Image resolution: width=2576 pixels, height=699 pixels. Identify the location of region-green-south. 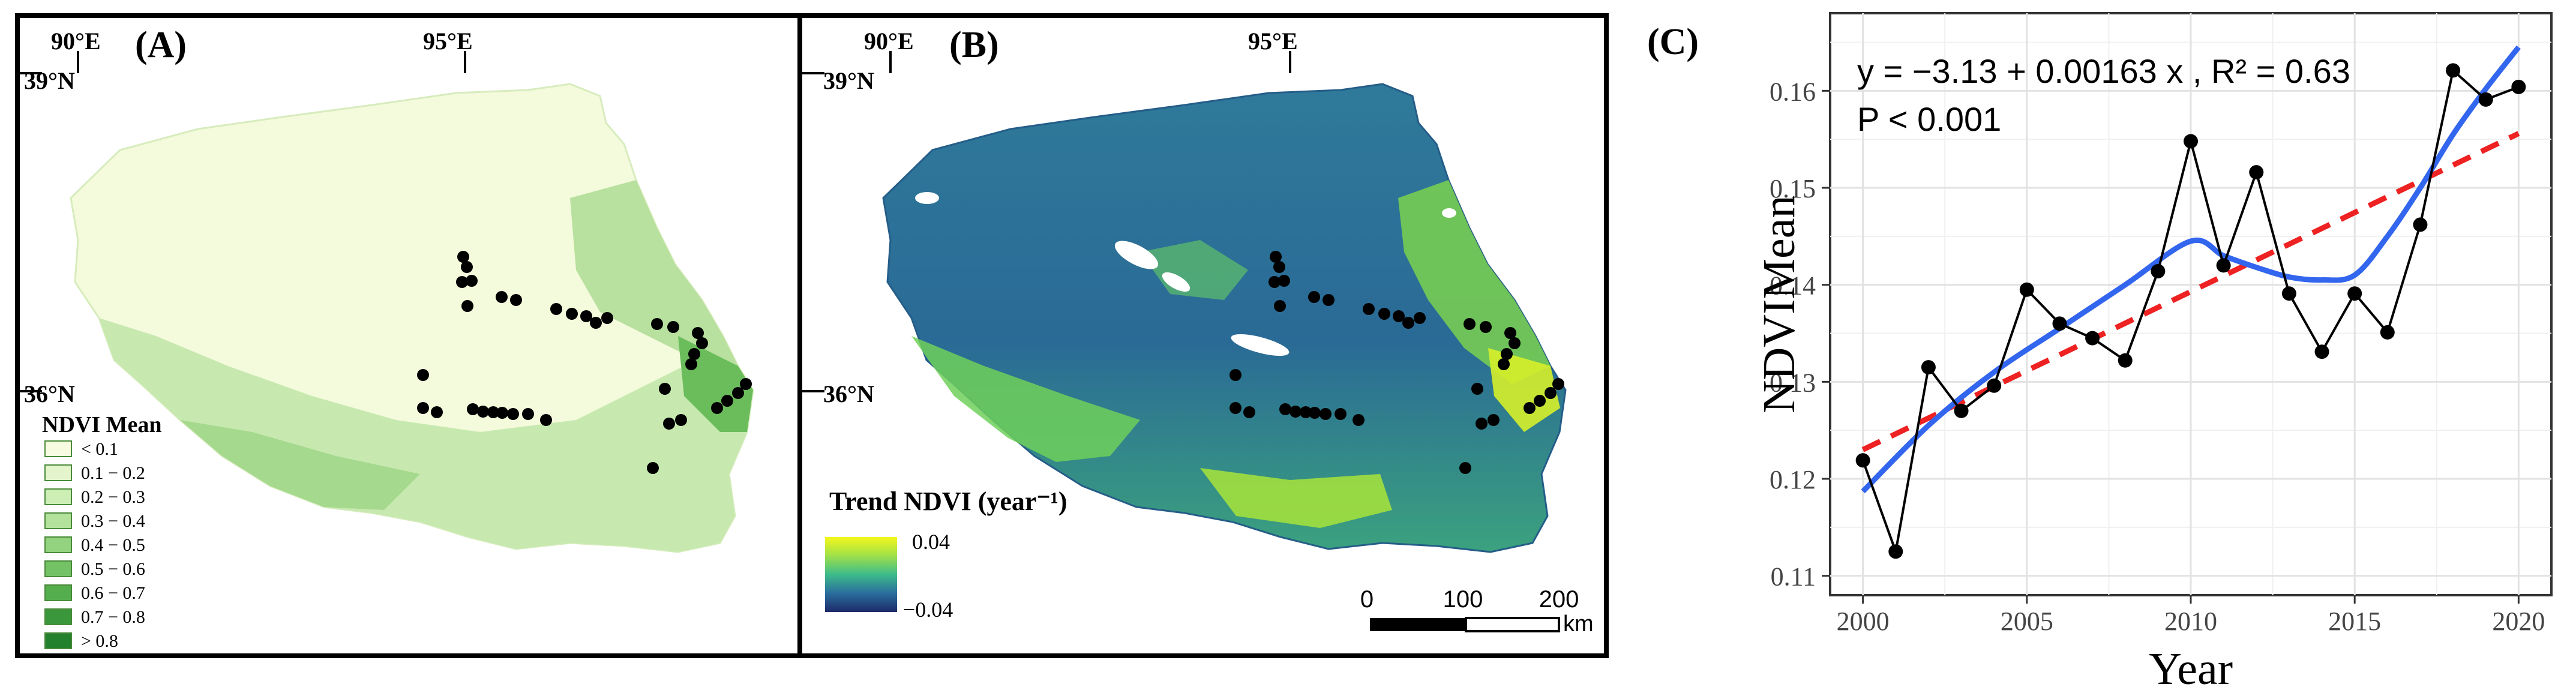
(426, 435).